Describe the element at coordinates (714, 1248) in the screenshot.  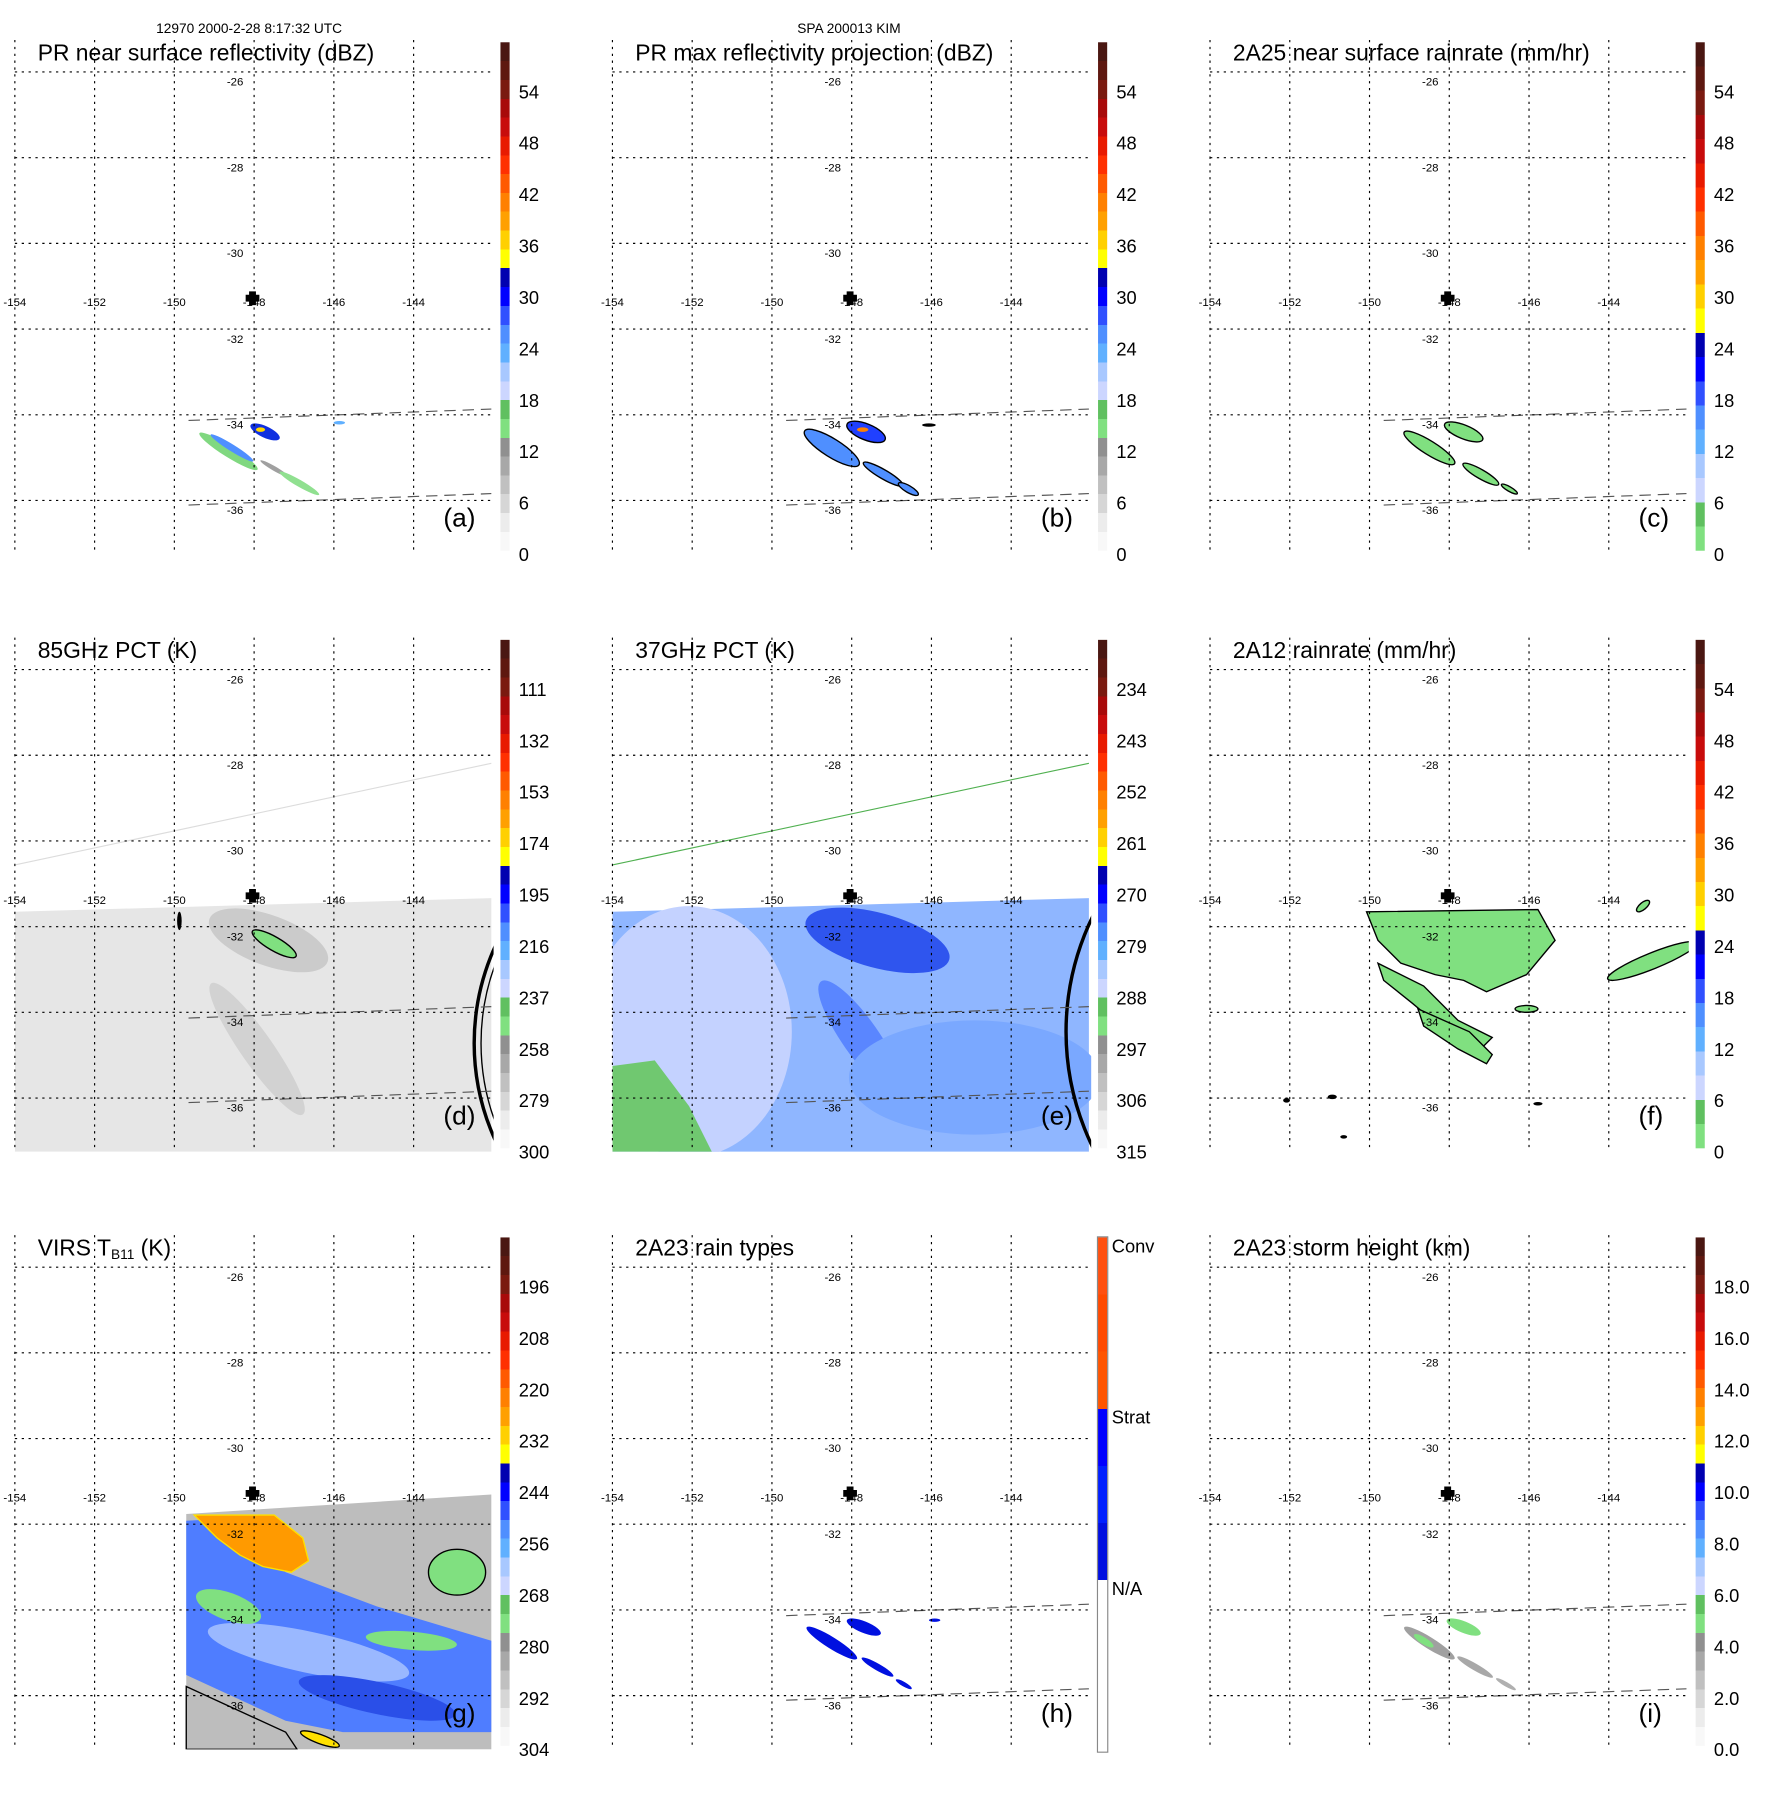
I see `panel-title: 2A23 rain types` at that location.